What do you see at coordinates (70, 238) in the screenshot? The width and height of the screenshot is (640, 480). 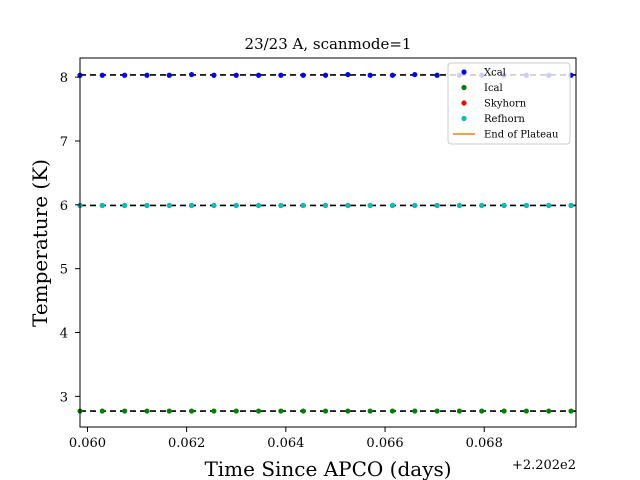 I see `y-axis-ticks: 3 4 5 6 7 8` at bounding box center [70, 238].